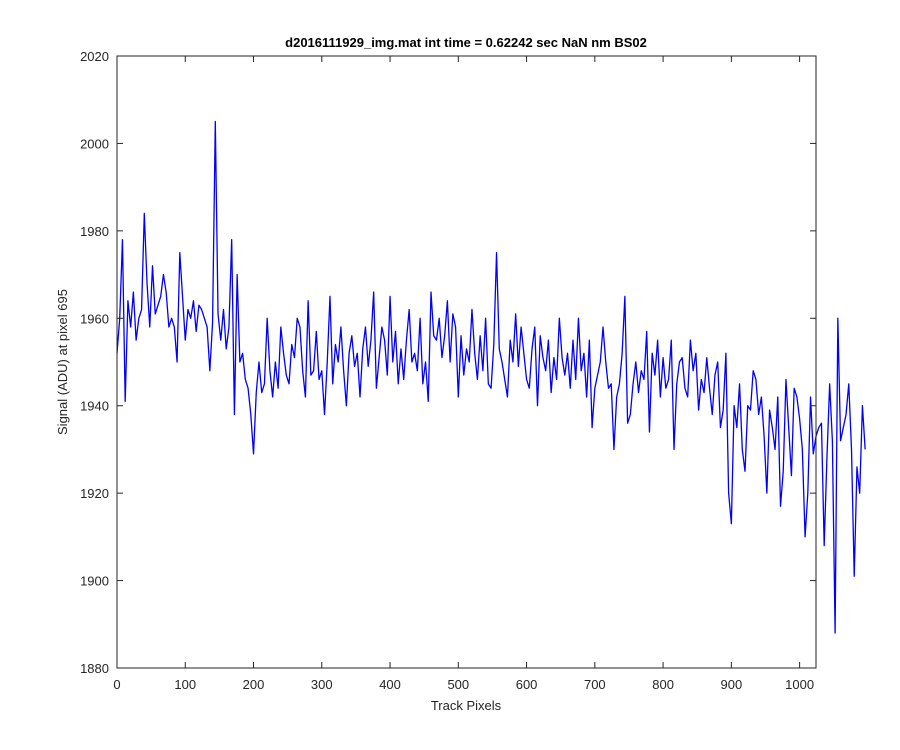 This screenshot has height=750, width=900. I want to click on x-tick-label: 300, so click(322, 684).